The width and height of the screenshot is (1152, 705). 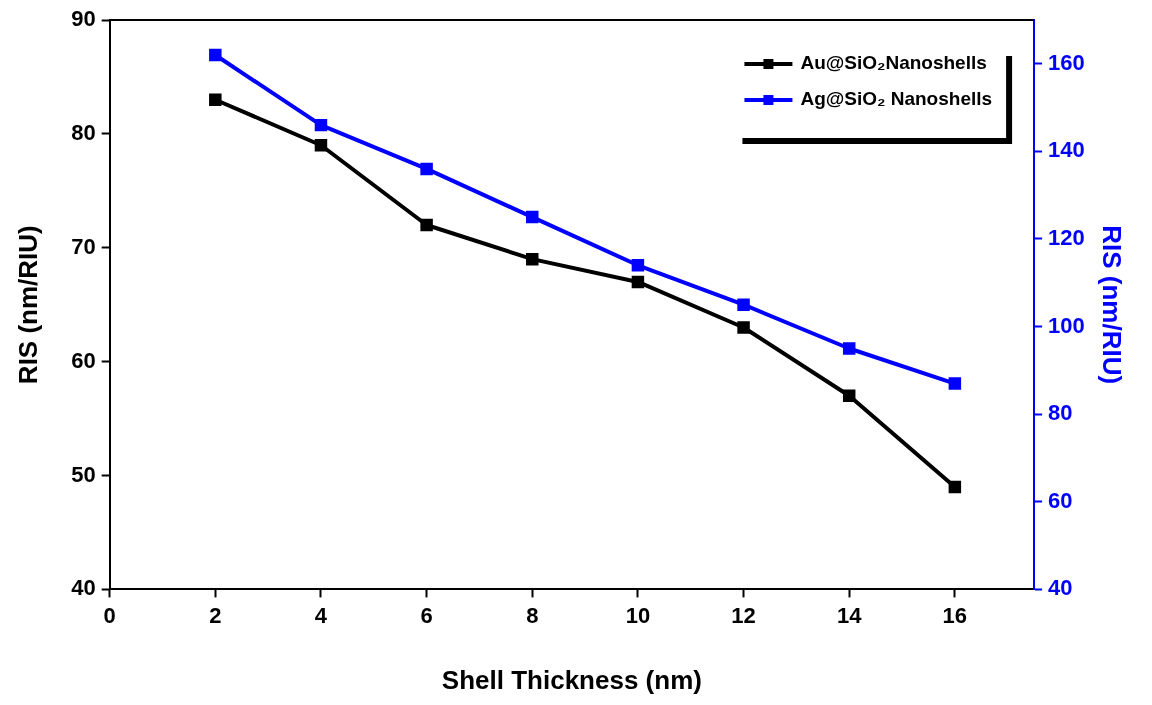 What do you see at coordinates (893, 63) in the screenshot?
I see `legend-label: Au@SiO₂Nanoshells` at bounding box center [893, 63].